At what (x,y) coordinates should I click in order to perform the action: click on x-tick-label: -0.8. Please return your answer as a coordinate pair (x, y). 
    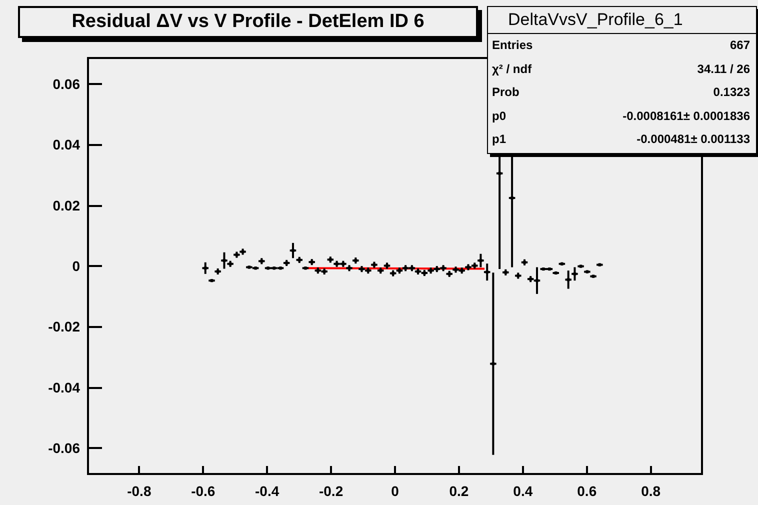
    Looking at the image, I should click on (139, 491).